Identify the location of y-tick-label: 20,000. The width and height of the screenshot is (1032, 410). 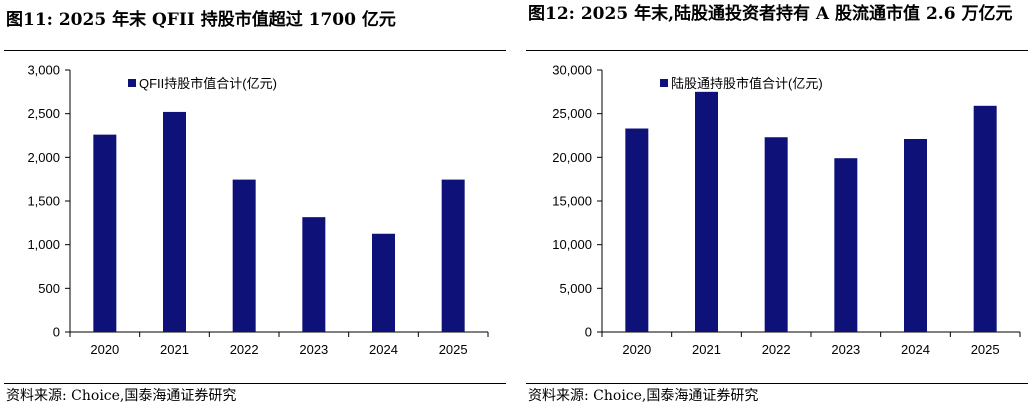
(572, 157).